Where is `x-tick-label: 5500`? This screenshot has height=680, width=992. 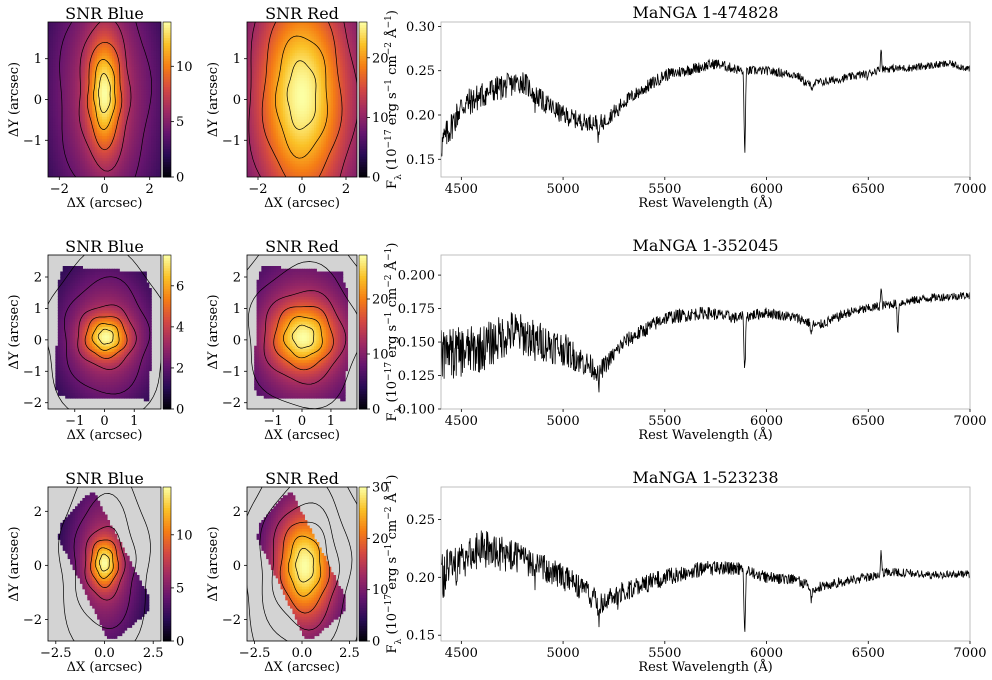
x-tick-label: 5500 is located at coordinates (664, 421).